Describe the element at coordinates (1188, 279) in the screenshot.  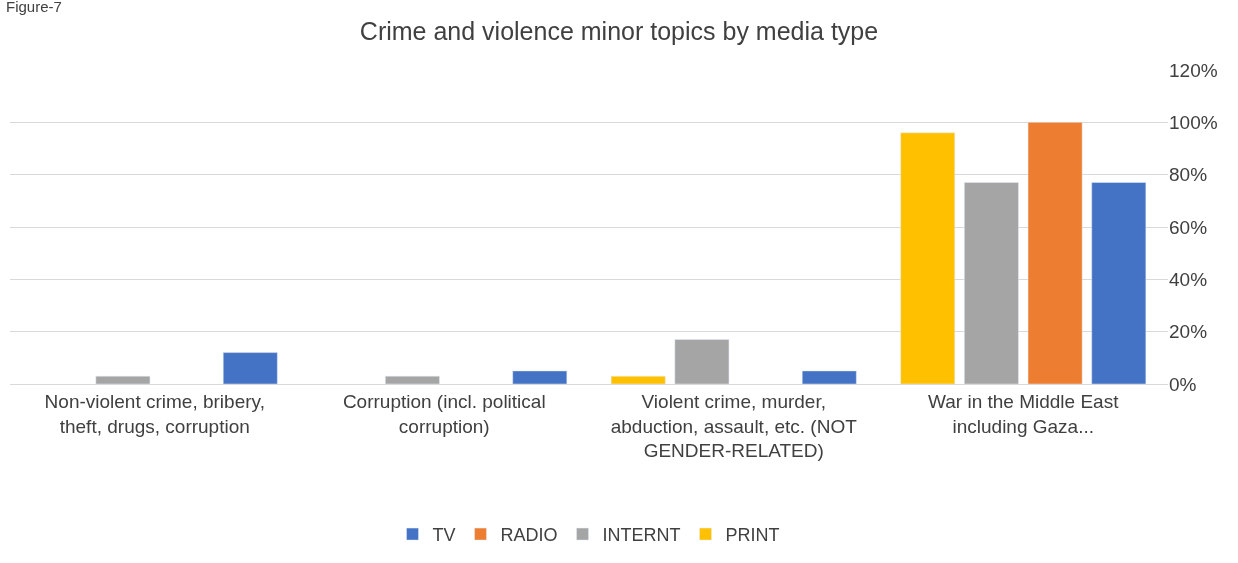
I see `y-tick-label: 40%` at that location.